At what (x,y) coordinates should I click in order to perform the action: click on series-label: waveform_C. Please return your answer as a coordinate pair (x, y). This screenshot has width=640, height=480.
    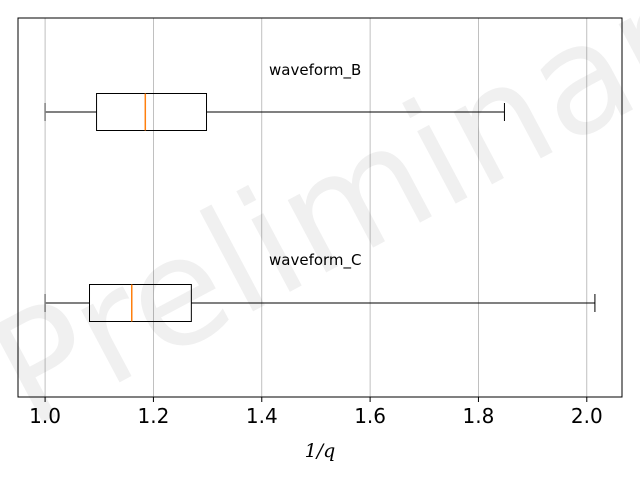
    Looking at the image, I should click on (315, 260).